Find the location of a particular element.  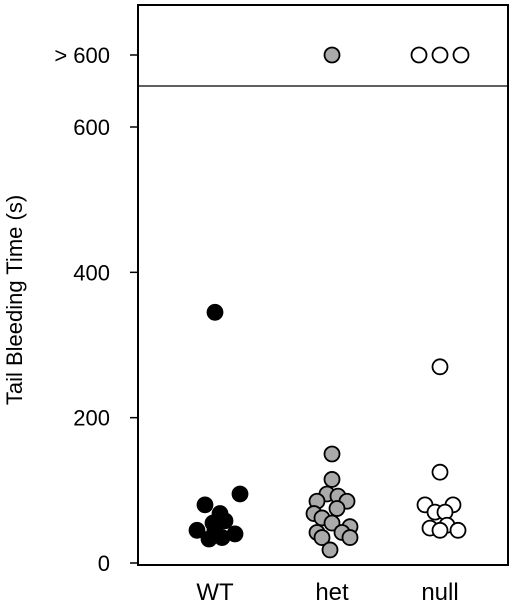

y-axis-label: Tail Bleeding Time (s) is located at coordinates (14, 300).